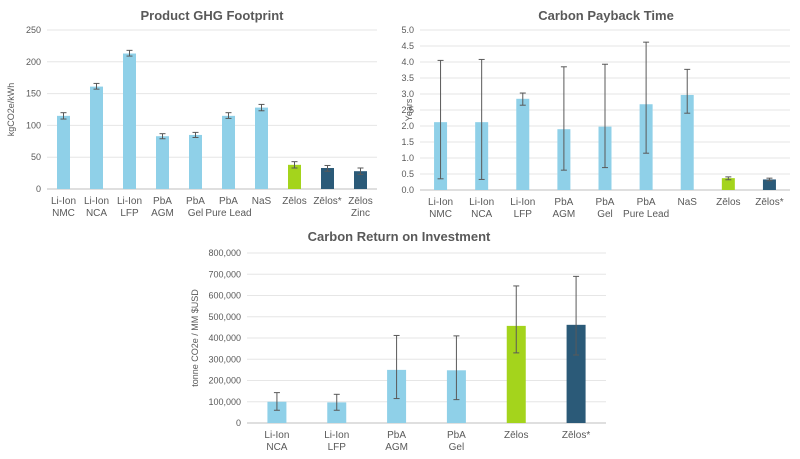  Describe the element at coordinates (195, 338) in the screenshot. I see `y-axis-label: tonne CO2e / MM $USD` at that location.